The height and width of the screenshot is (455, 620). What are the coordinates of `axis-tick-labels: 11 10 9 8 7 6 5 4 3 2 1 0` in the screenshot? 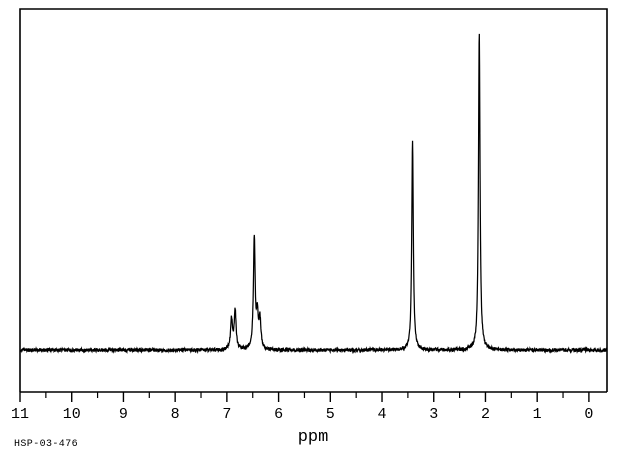 It's located at (302, 414).